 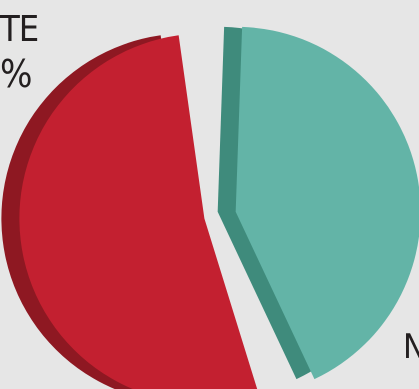 What do you see at coordinates (411, 347) in the screenshot?
I see `cropped-label-right: N` at bounding box center [411, 347].